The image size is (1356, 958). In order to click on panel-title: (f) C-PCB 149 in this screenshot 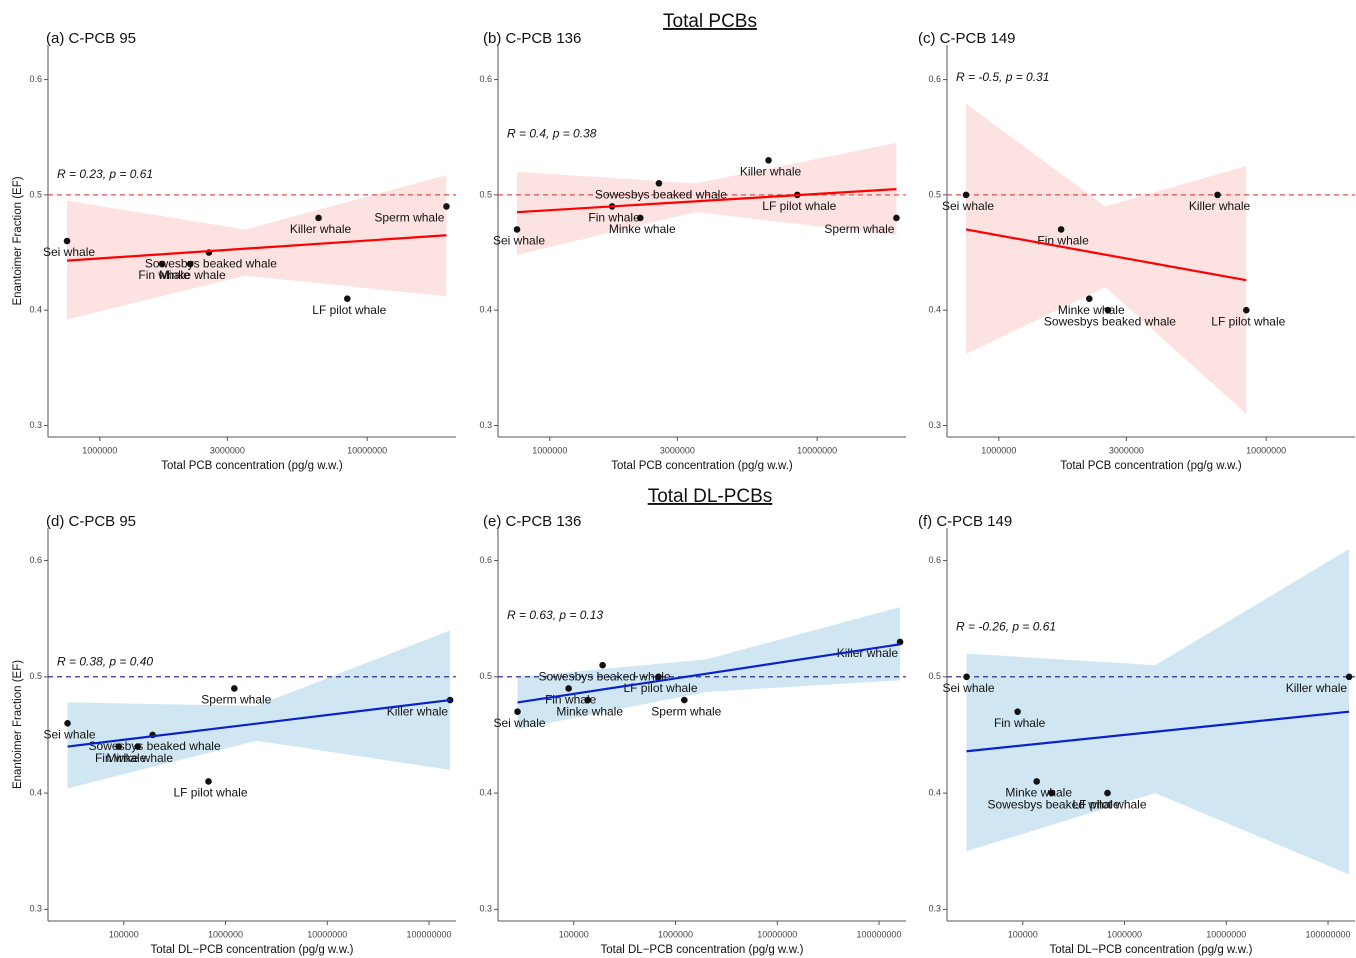, I will do `click(965, 521)`.